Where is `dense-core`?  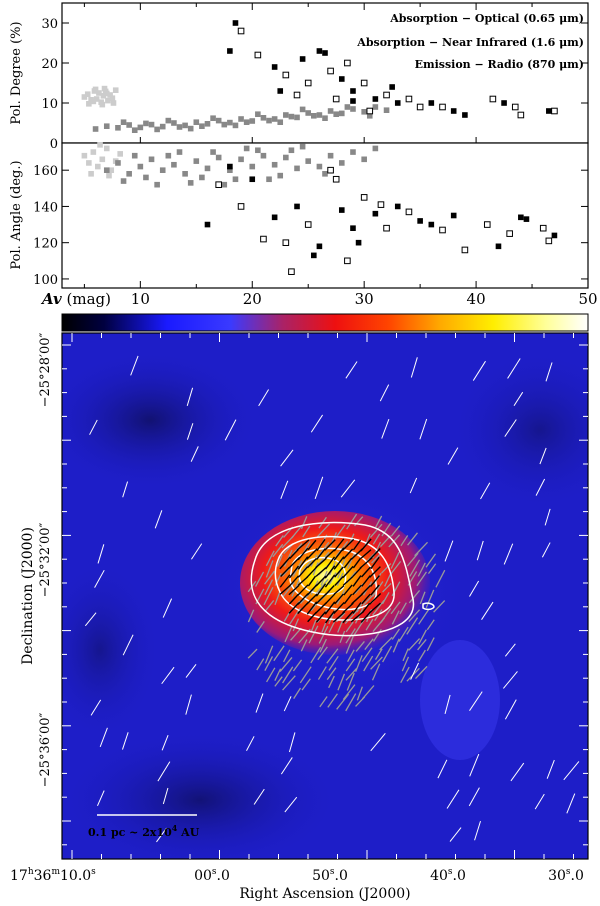
dense-core is located at coordinates (335, 583).